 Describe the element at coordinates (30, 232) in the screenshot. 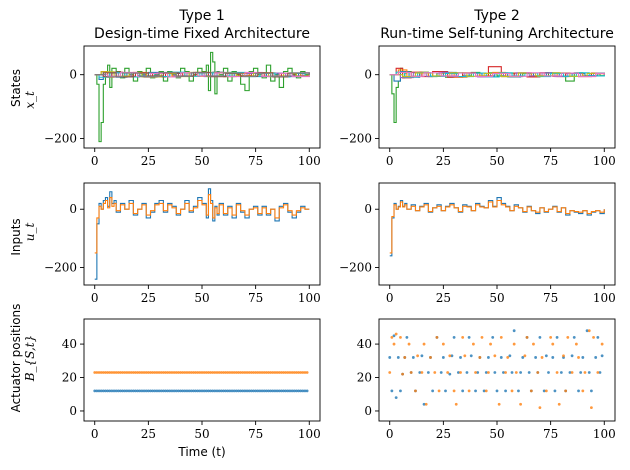

I see `row-symbol-inputs: u_t` at that location.